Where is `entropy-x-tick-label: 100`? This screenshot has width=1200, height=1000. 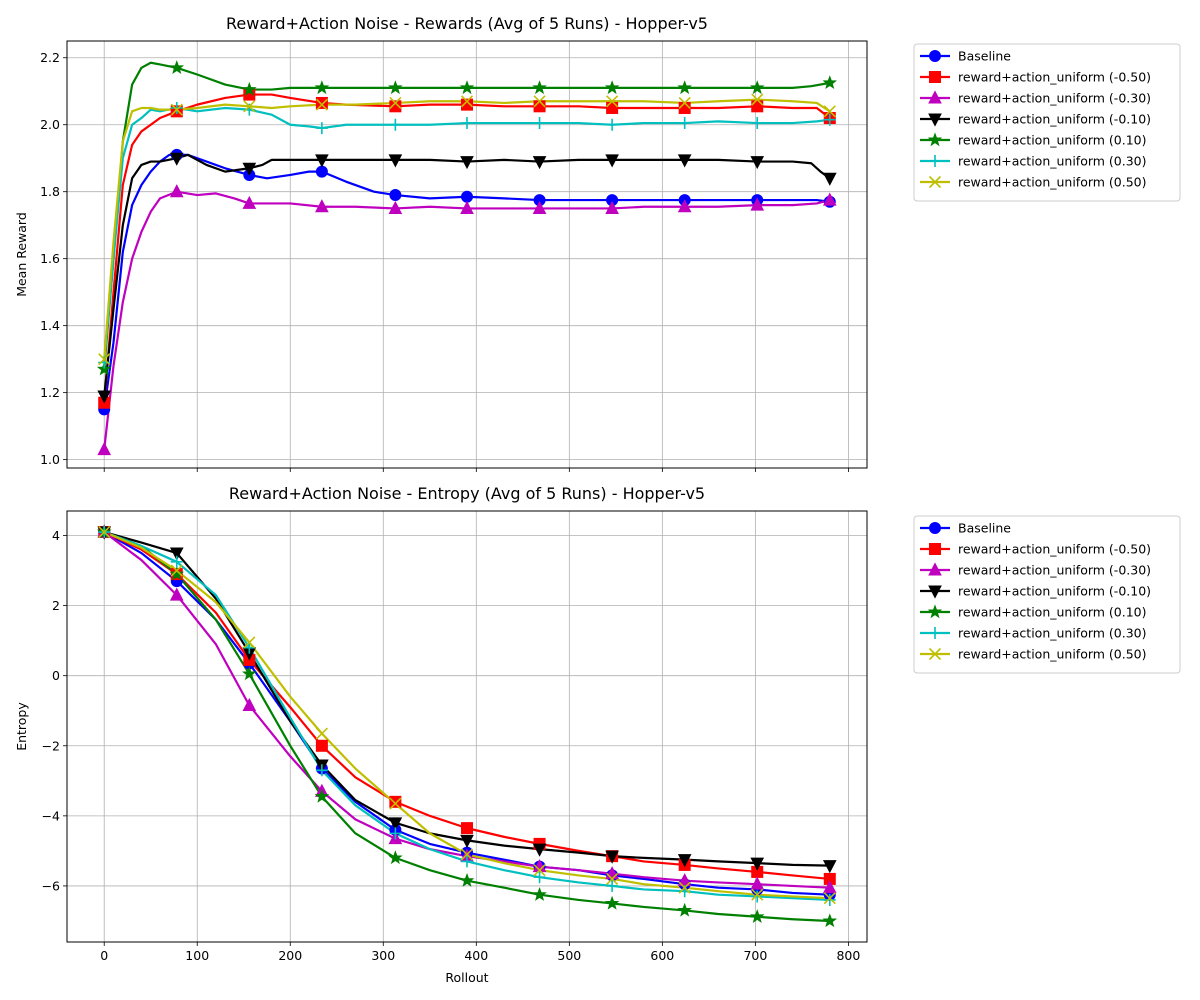
entropy-x-tick-label: 100 is located at coordinates (197, 955).